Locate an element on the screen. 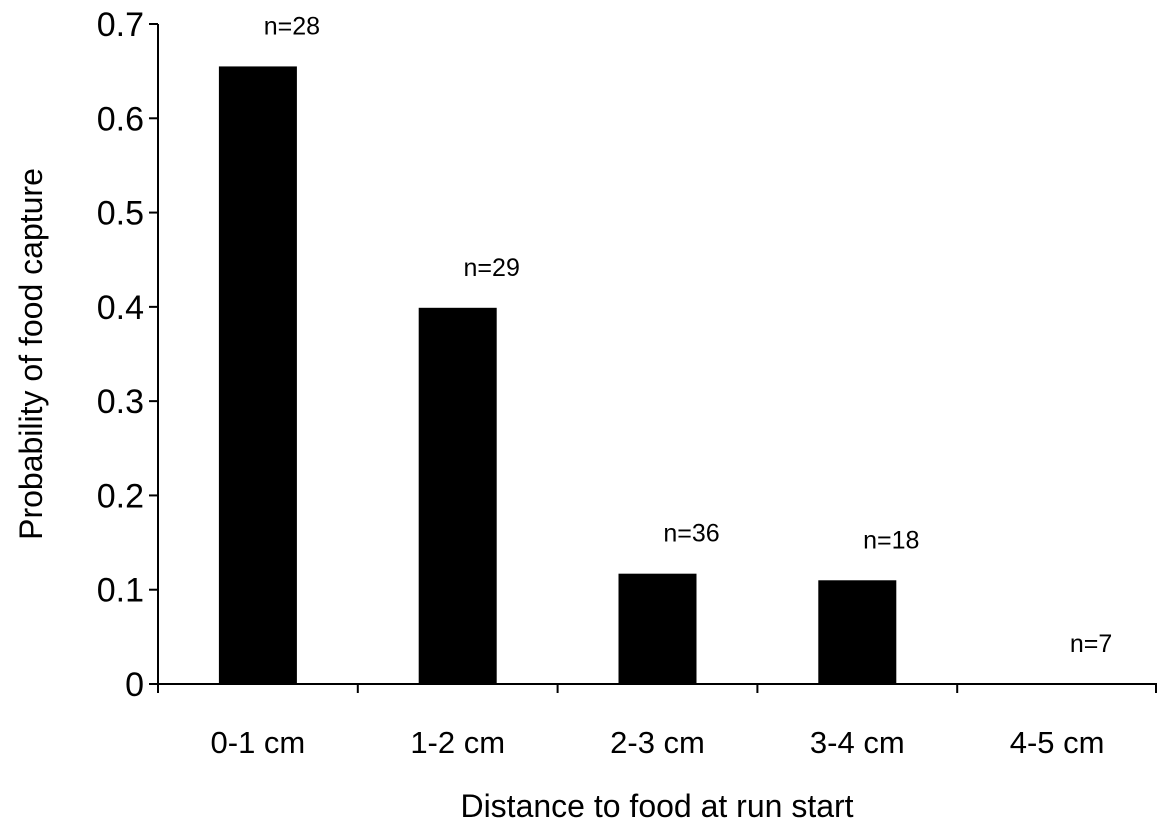  x-tick-label: 0-1 cm is located at coordinates (258, 742).